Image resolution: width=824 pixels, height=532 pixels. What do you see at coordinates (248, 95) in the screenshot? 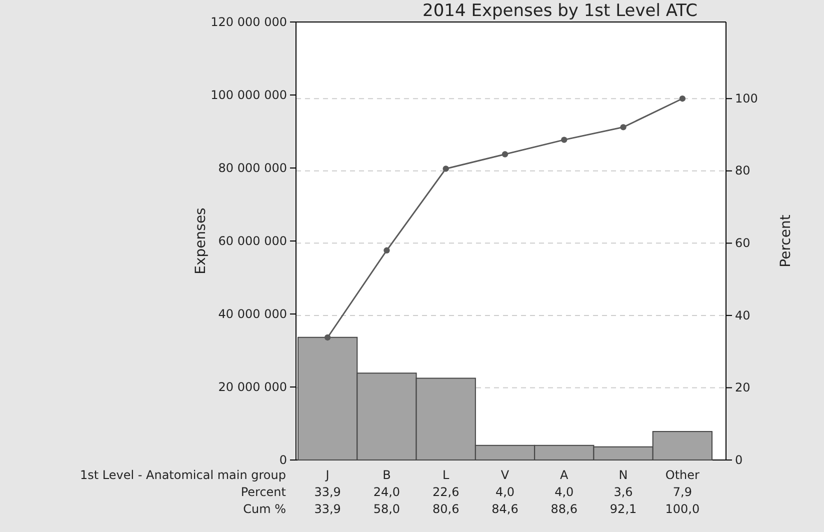
I see `y-tick-label: 100 000 000` at bounding box center [248, 95].